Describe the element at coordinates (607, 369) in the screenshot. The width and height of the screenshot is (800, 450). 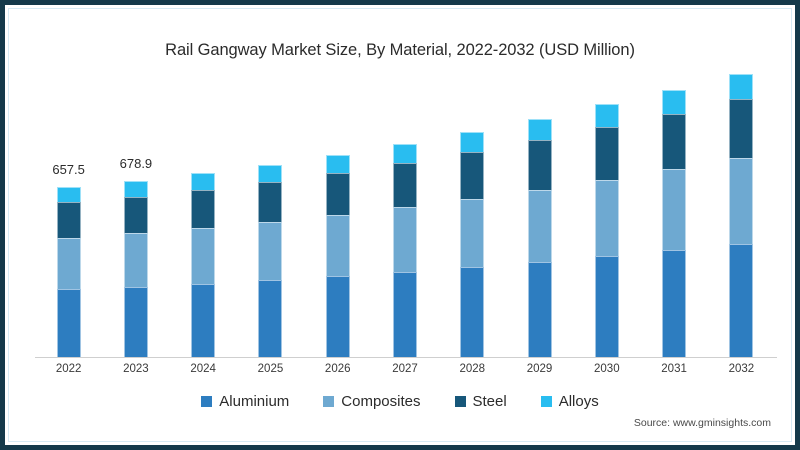
I see `x-axis-tick-2030: 2030` at that location.